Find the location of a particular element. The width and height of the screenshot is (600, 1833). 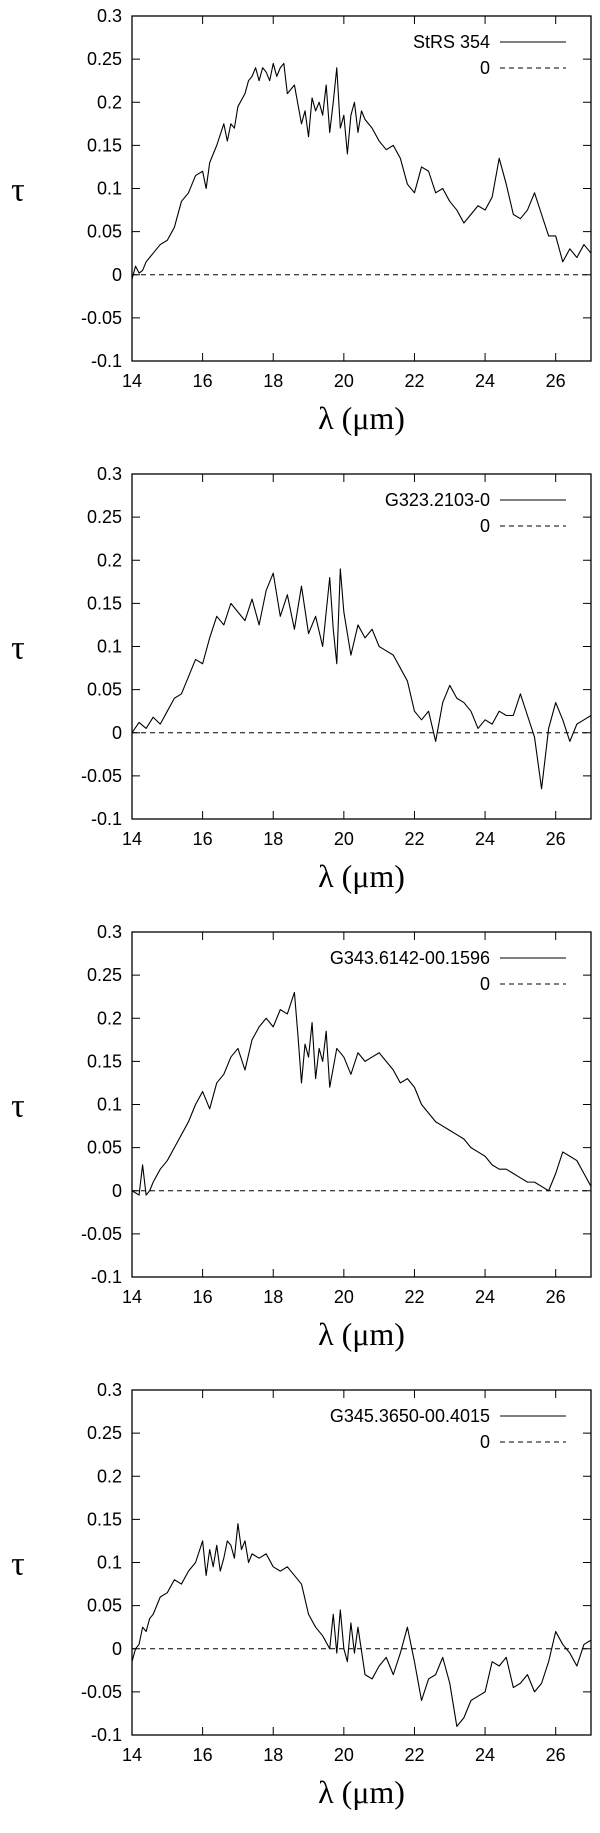

legend-label: G323.2103-0 is located at coordinates (437, 500).